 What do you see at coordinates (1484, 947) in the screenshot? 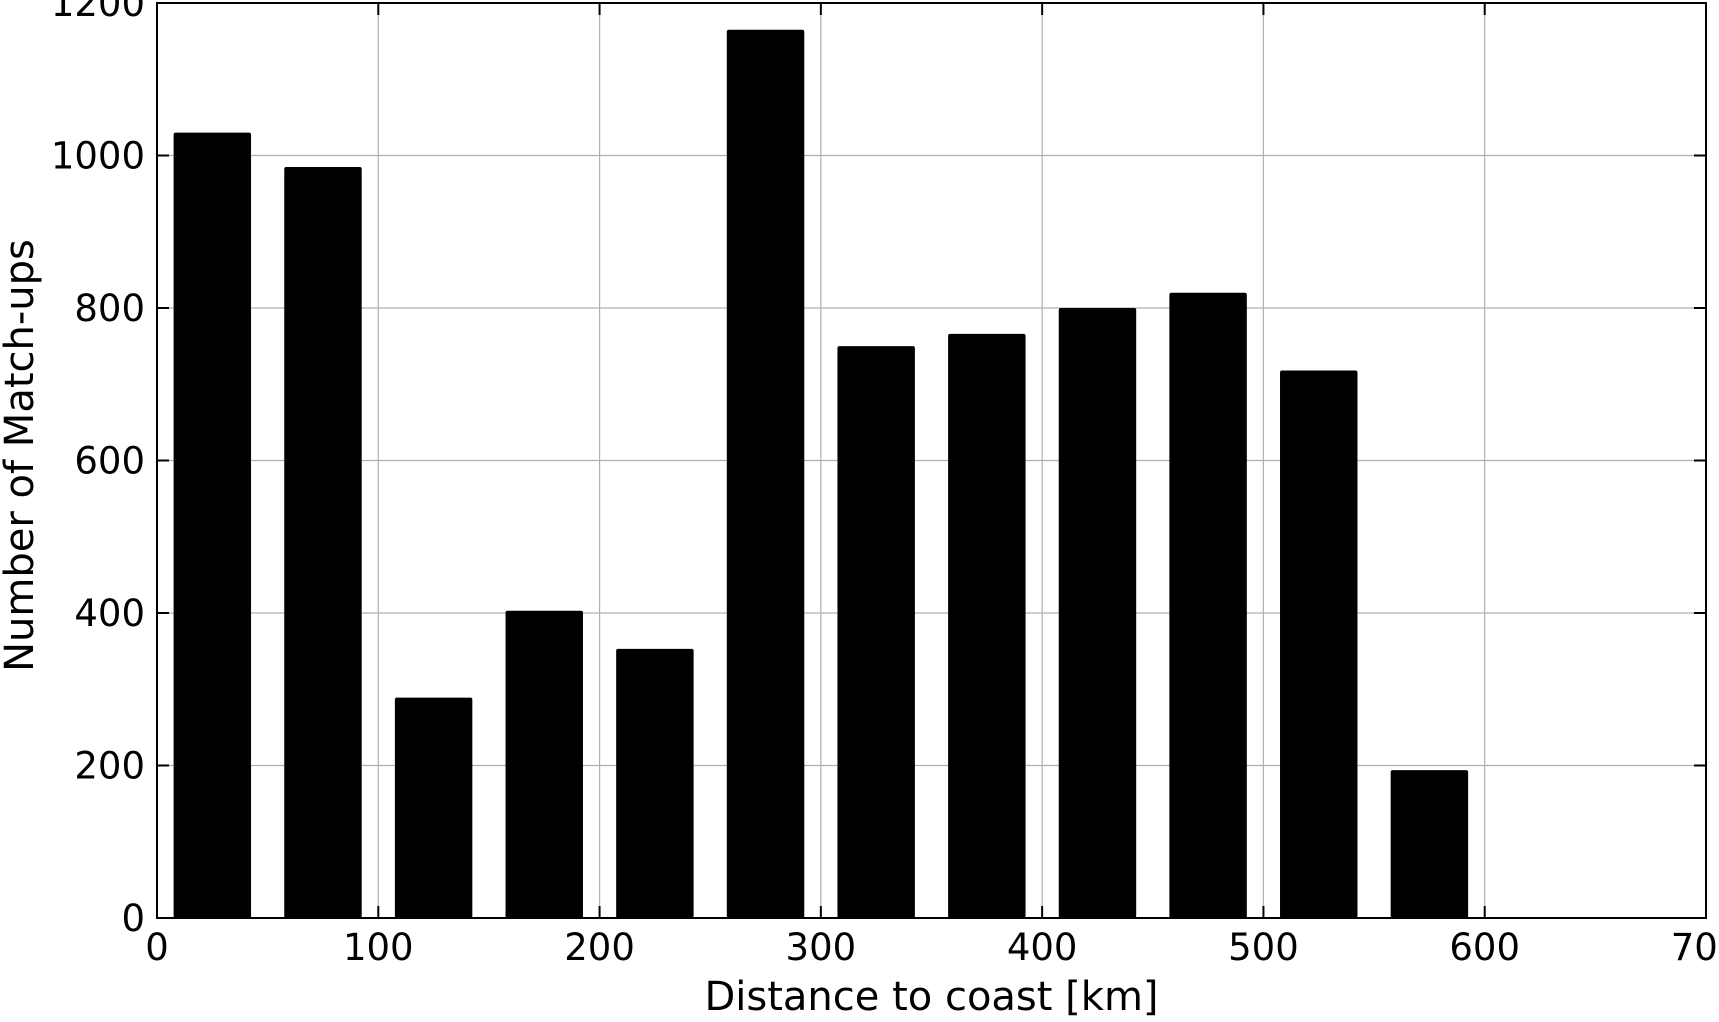
I see `x-tick-label-600: 600` at bounding box center [1484, 947].